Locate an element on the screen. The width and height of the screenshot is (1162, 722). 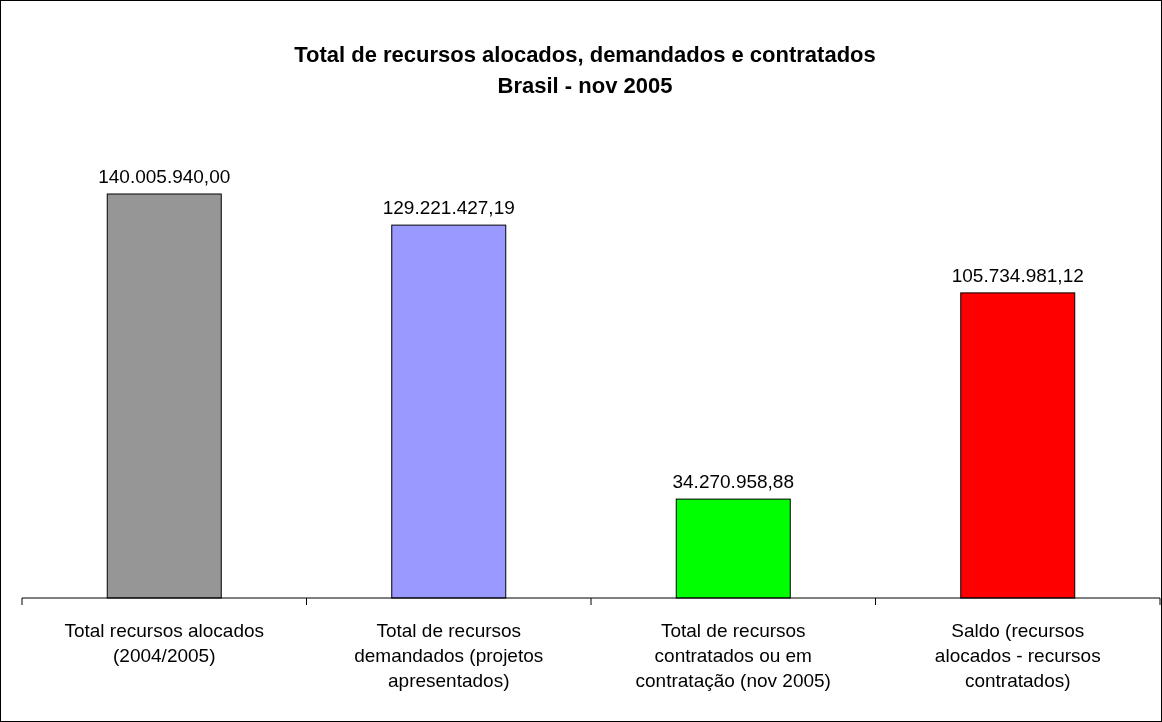
x-tick-label: Total de recursos contratados ou em contratação (nov 2005) is located at coordinates (733, 655).